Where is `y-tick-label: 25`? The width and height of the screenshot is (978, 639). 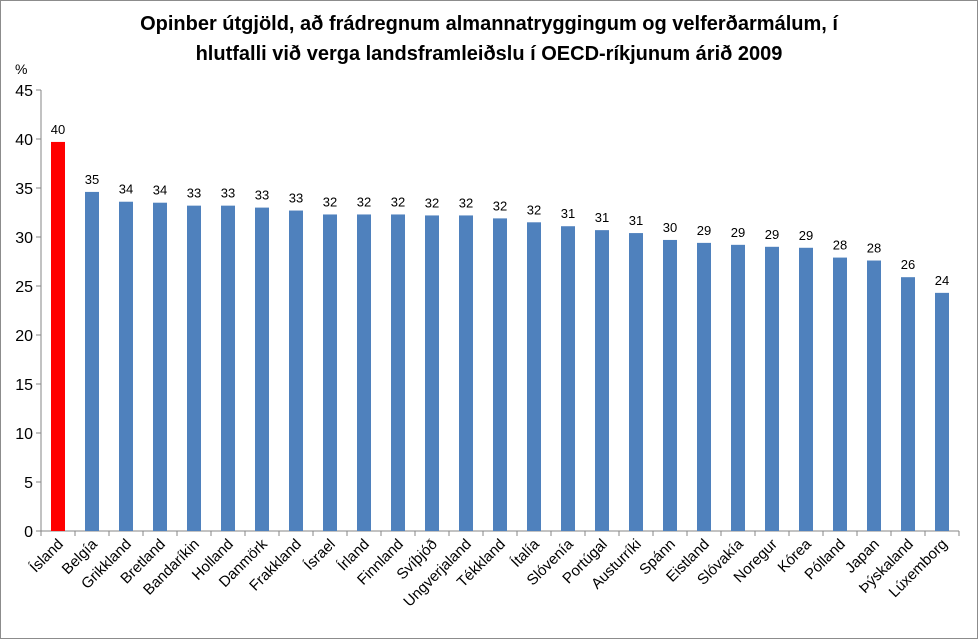
y-tick-label: 25 is located at coordinates (24, 287).